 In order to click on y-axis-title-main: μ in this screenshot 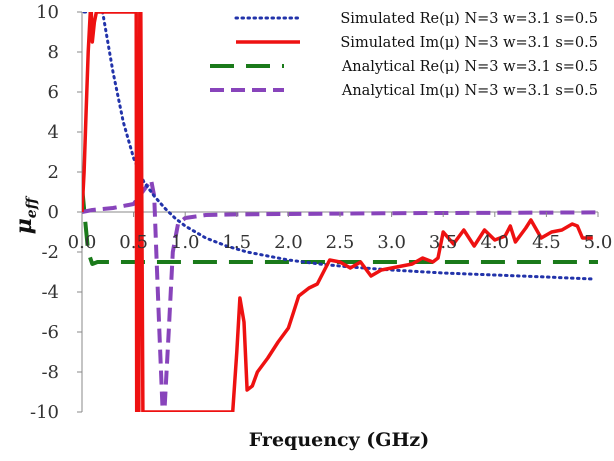, I will do `click(24, 226)`.